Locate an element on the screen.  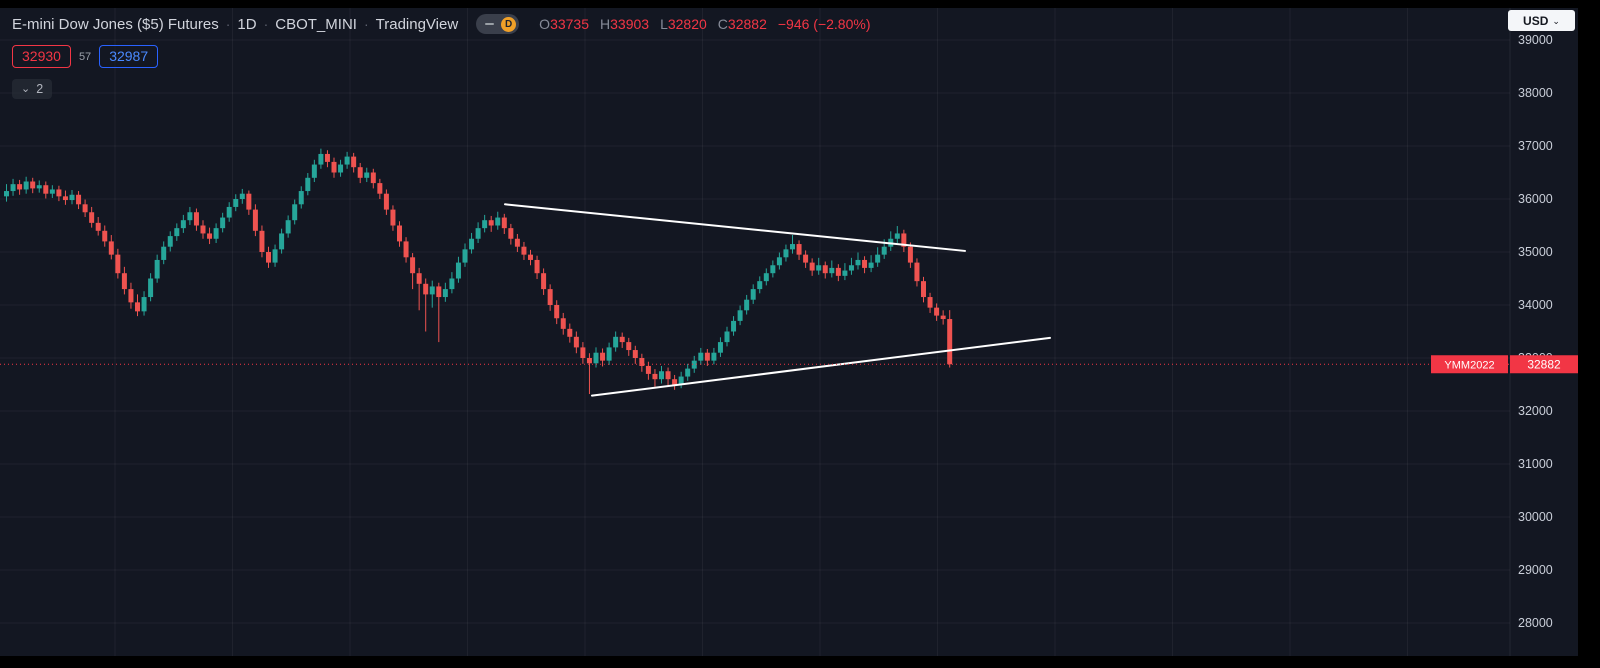
price-tick-label: 32000 is located at coordinates (1535, 411).